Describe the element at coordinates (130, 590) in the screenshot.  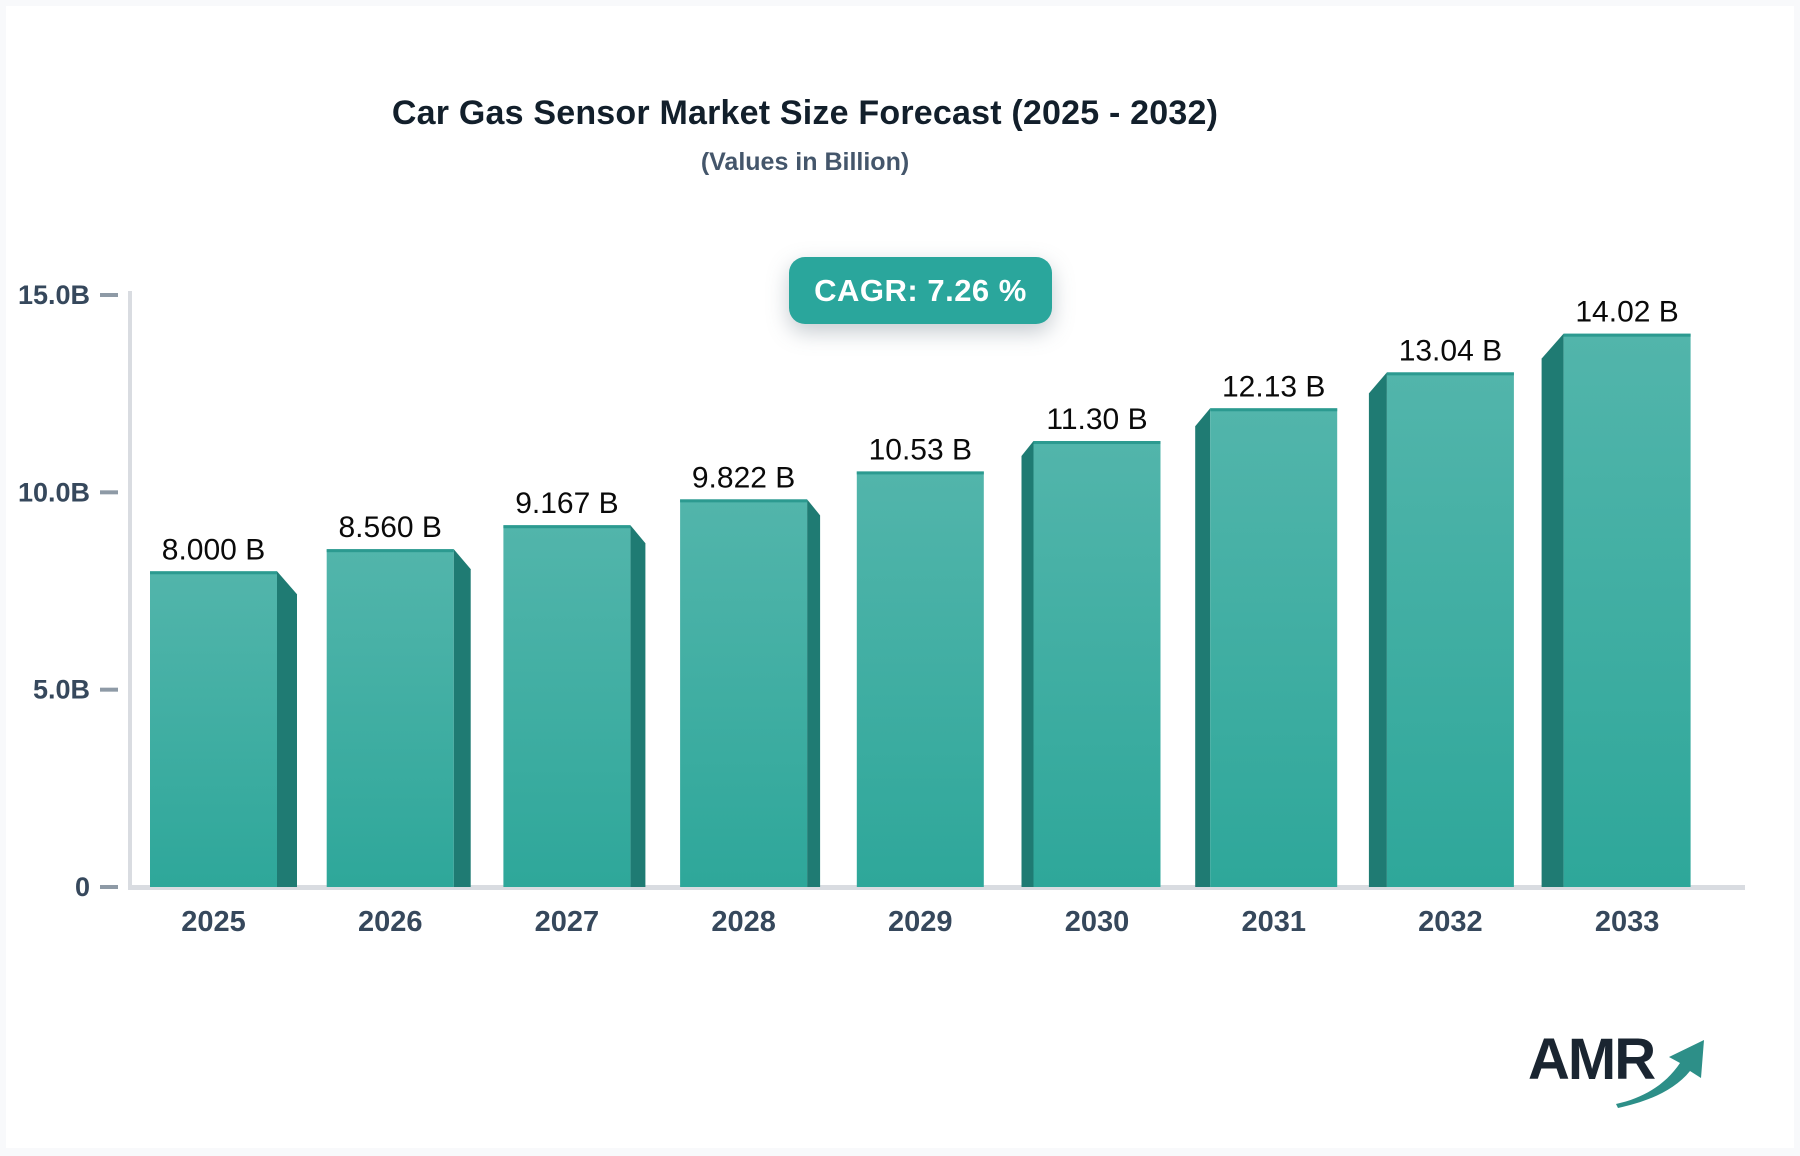
I see `y-axis-line` at that location.